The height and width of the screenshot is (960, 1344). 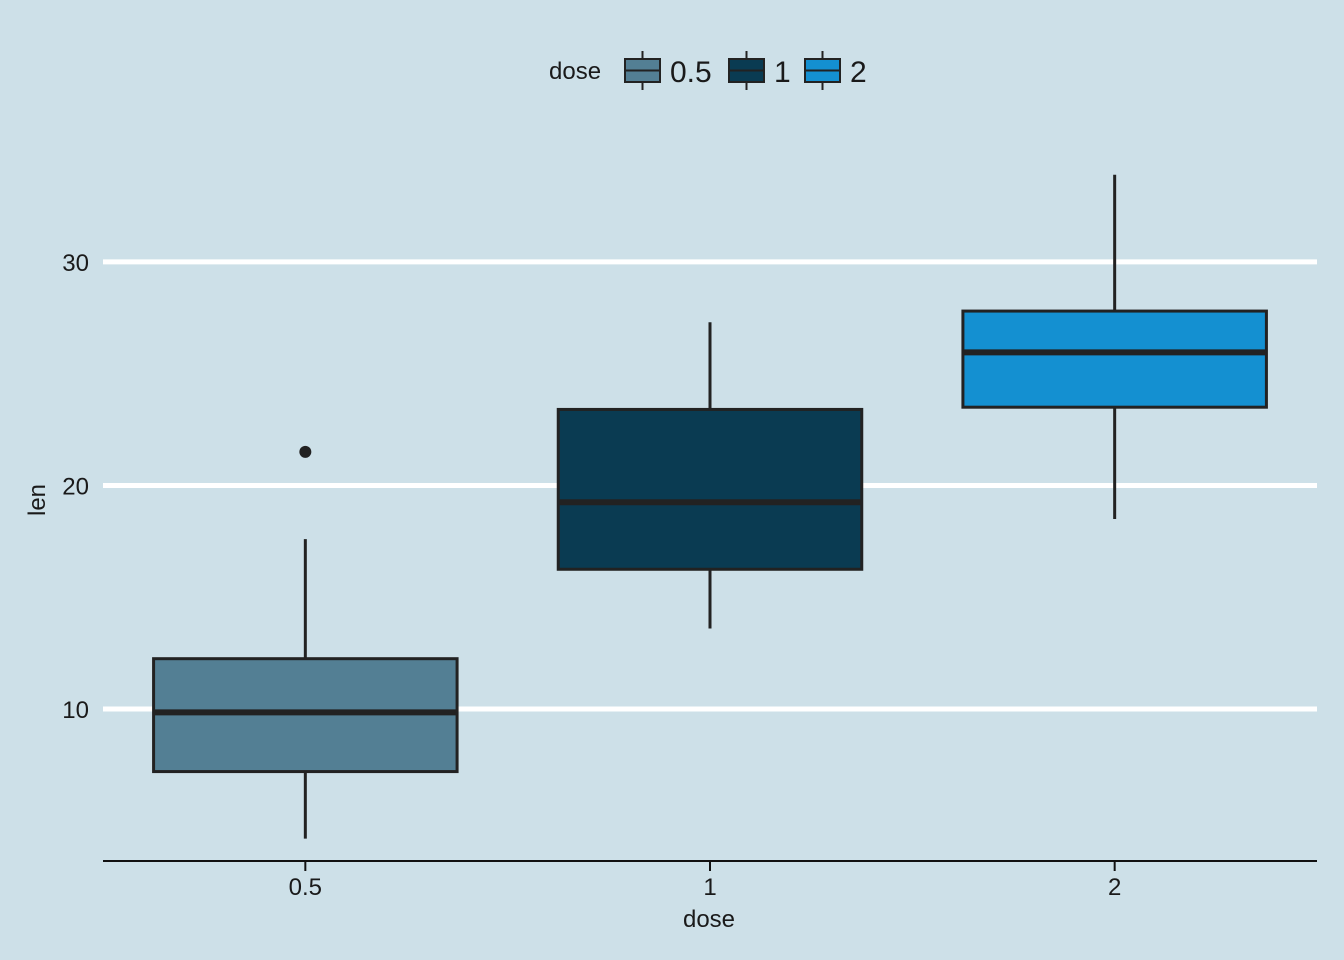 What do you see at coordinates (709, 887) in the screenshot?
I see `x-tick-label: 1` at bounding box center [709, 887].